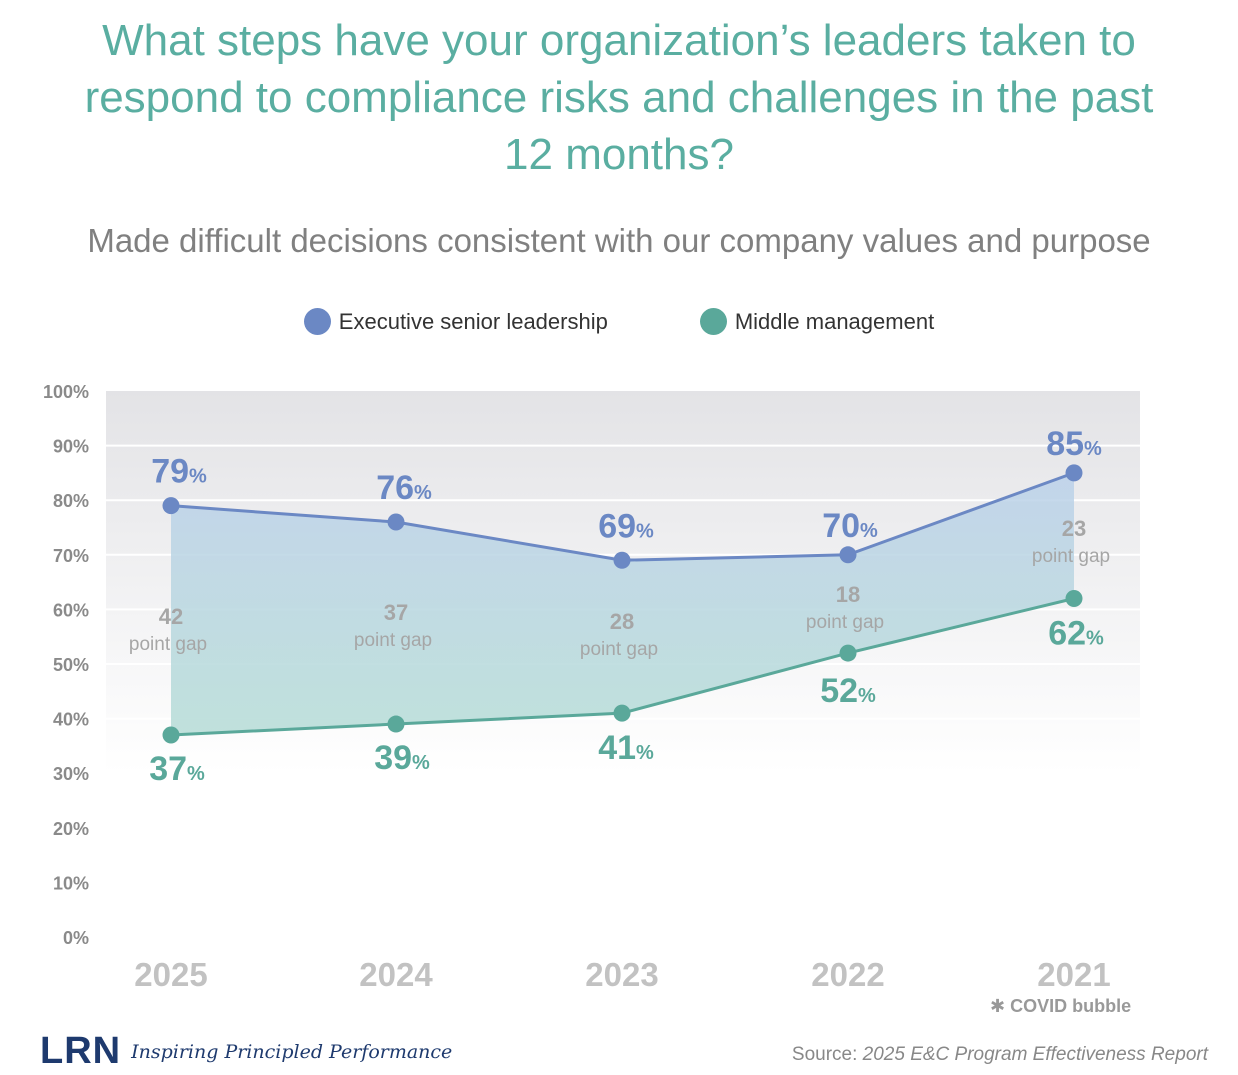 Image resolution: width=1238 pixels, height=1075 pixels. I want to click on legend-dot-middle-icon, so click(713, 321).